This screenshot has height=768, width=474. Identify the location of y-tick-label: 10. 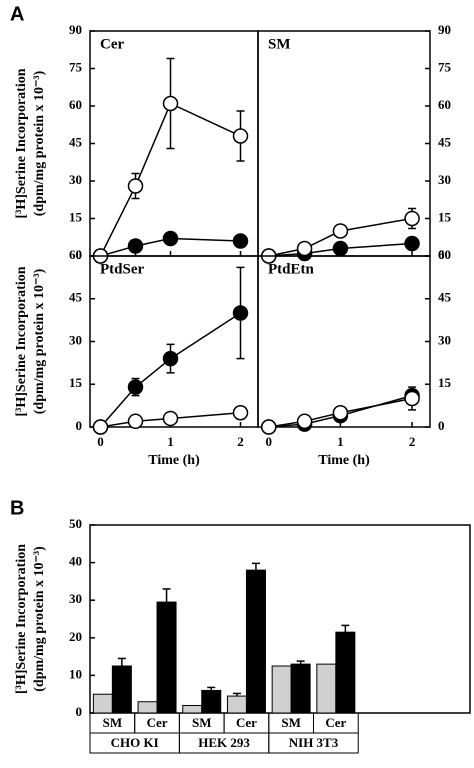
(75, 673).